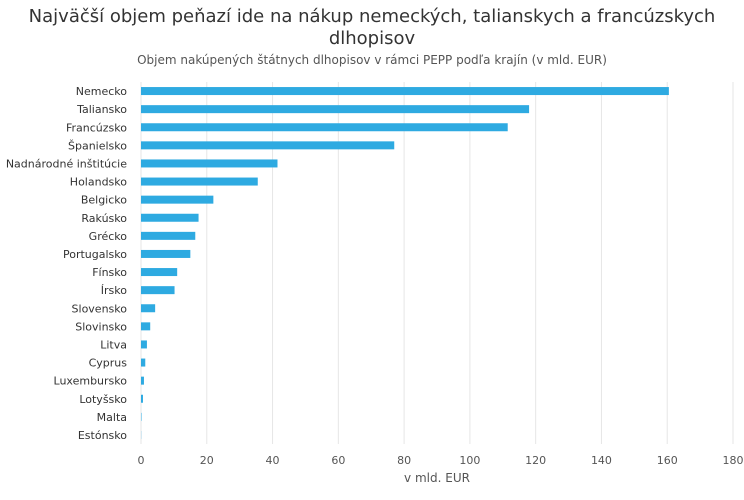 Image resolution: width=744 pixels, height=500 pixels. I want to click on category-label: Rakúsko, so click(104, 218).